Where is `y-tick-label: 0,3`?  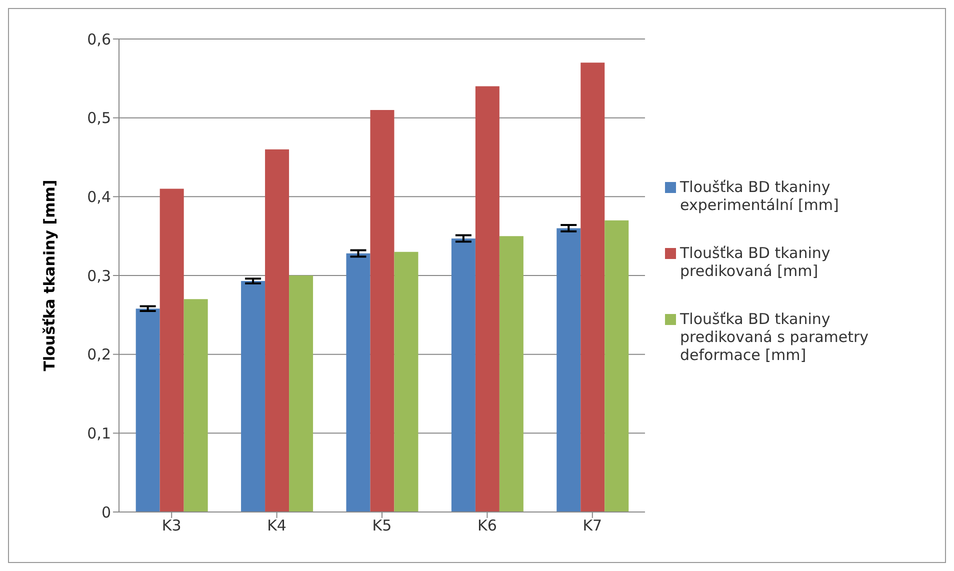 y-tick-label: 0,3 is located at coordinates (99, 275).